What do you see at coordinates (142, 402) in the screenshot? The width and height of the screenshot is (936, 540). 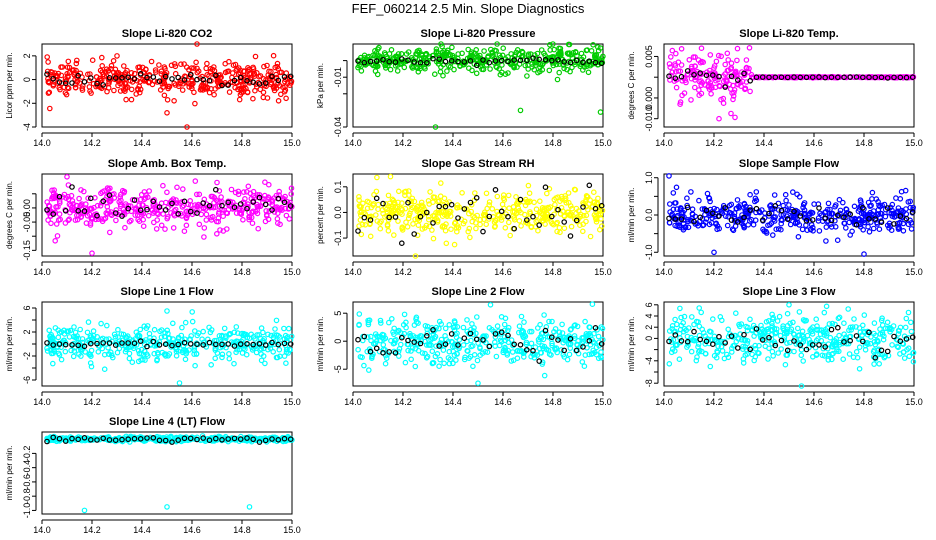 I see `x-tick-label: 14.4` at bounding box center [142, 402].